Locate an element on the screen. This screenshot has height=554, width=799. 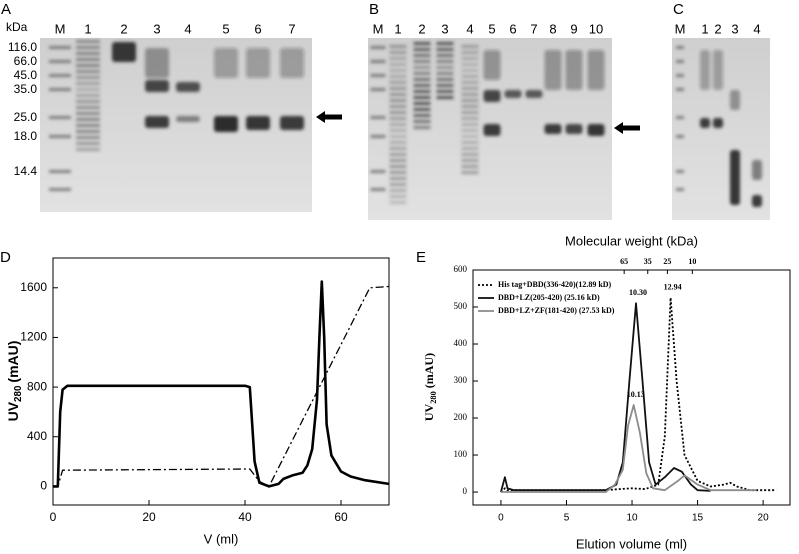
lane-label: 9 is located at coordinates (573, 28).